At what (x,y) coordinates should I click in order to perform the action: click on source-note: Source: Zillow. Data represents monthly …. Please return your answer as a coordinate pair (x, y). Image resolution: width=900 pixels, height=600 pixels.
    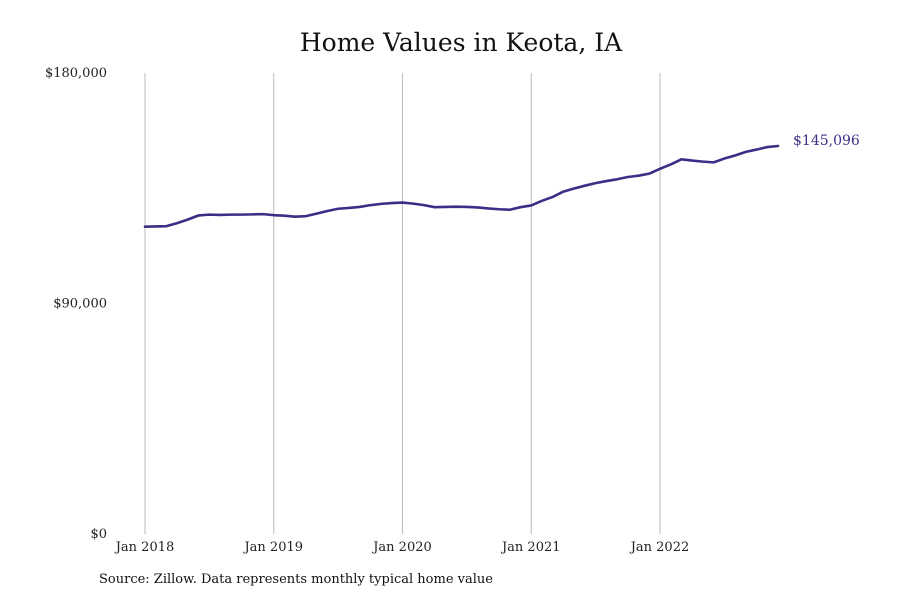
    Looking at the image, I should click on (296, 579).